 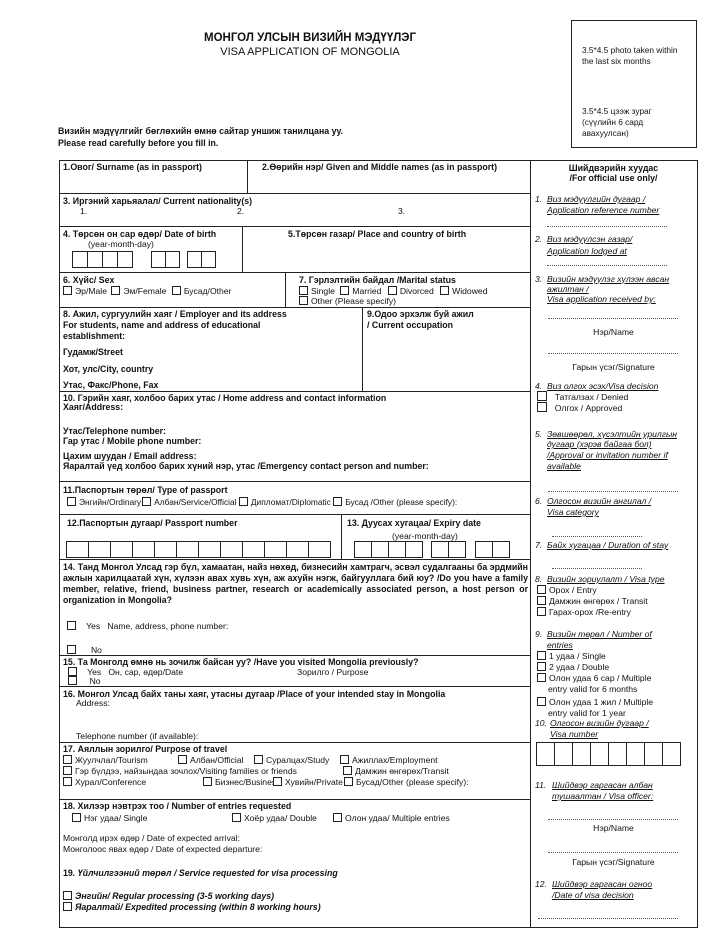 What do you see at coordinates (470, 291) in the screenshot?
I see `widowed-option: Widowed` at bounding box center [470, 291].